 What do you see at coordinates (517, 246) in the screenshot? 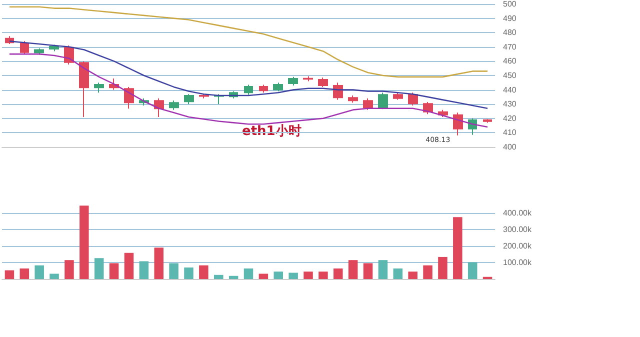
I see `y-tick-label: 200.00k` at bounding box center [517, 246].